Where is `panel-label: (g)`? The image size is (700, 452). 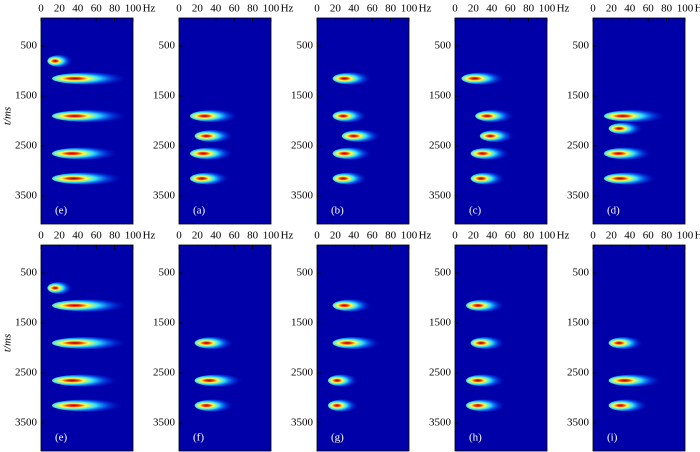
panel-label: (g) is located at coordinates (337, 438).